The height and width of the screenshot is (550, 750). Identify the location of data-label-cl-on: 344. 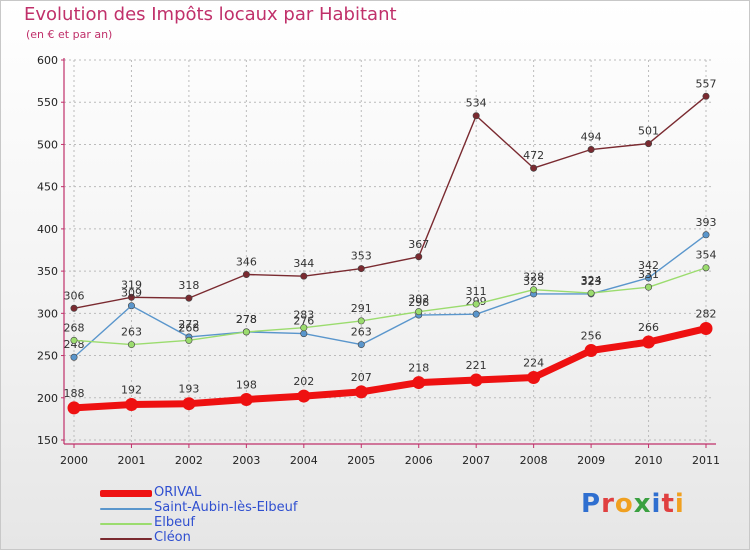
(303, 263).